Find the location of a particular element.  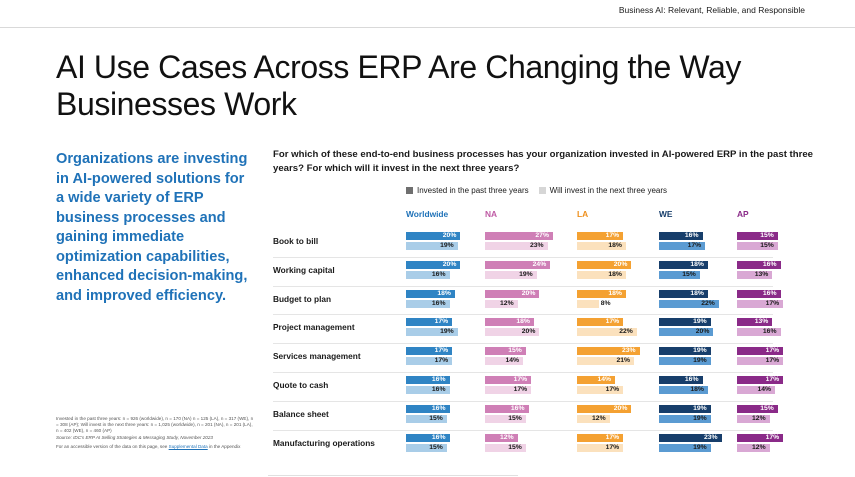

bar-will-invest: 13% is located at coordinates (755, 274).